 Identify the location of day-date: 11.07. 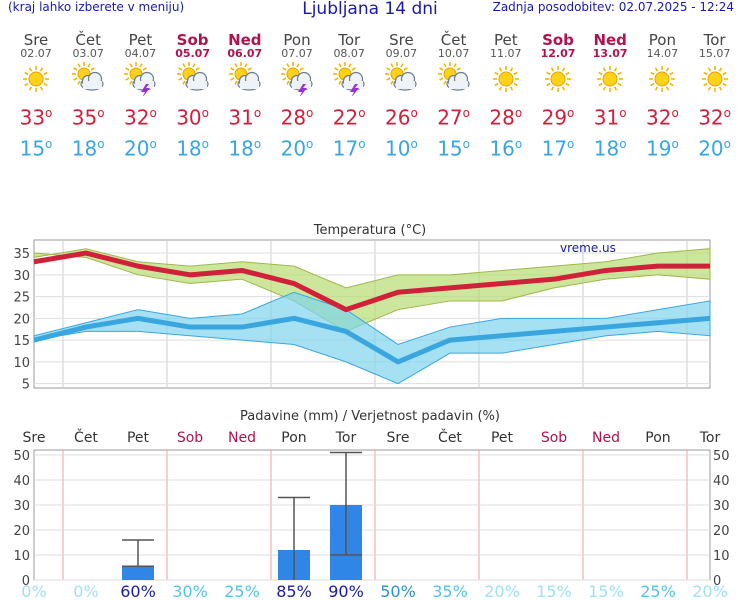
(506, 53).